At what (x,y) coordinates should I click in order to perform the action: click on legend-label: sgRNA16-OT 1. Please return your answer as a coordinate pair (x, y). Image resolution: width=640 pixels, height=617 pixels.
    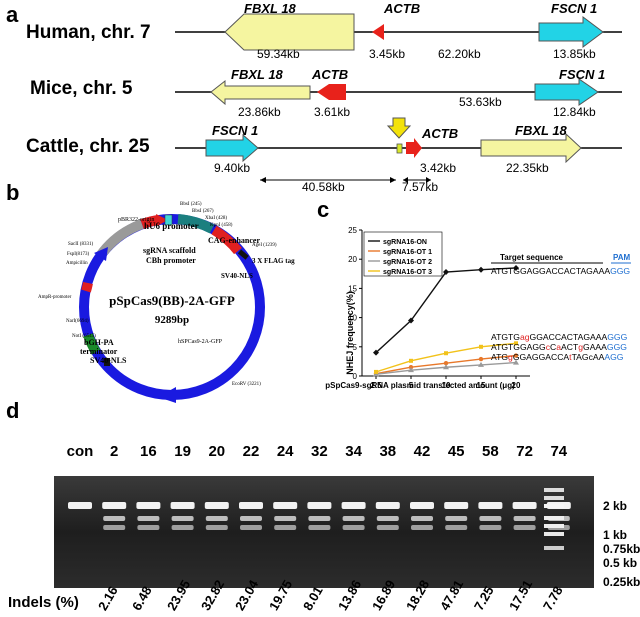
    Looking at the image, I should click on (407, 252).